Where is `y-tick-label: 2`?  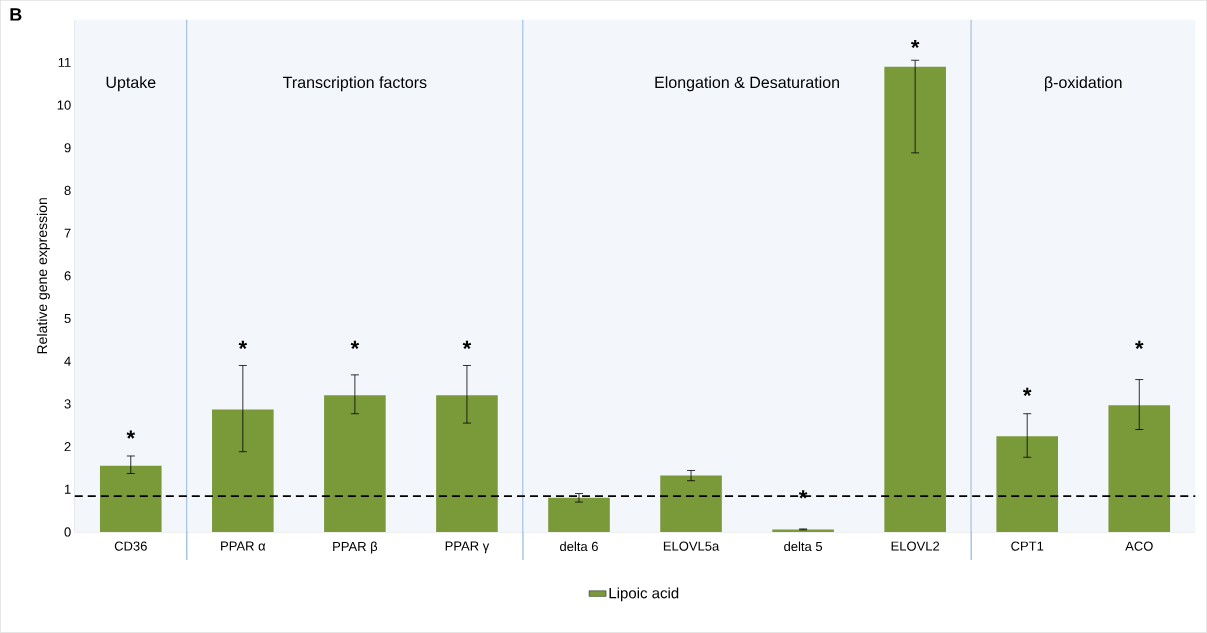 y-tick-label: 2 is located at coordinates (67, 447).